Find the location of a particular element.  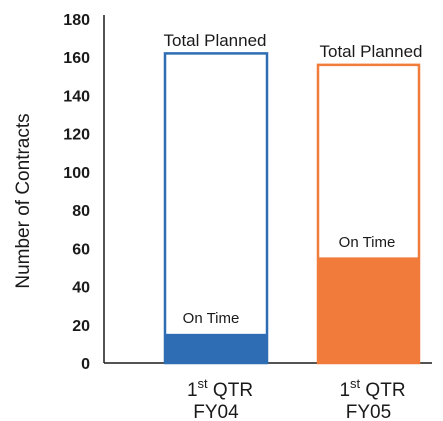

y-axis-title: Number of Contracts is located at coordinates (23, 200).